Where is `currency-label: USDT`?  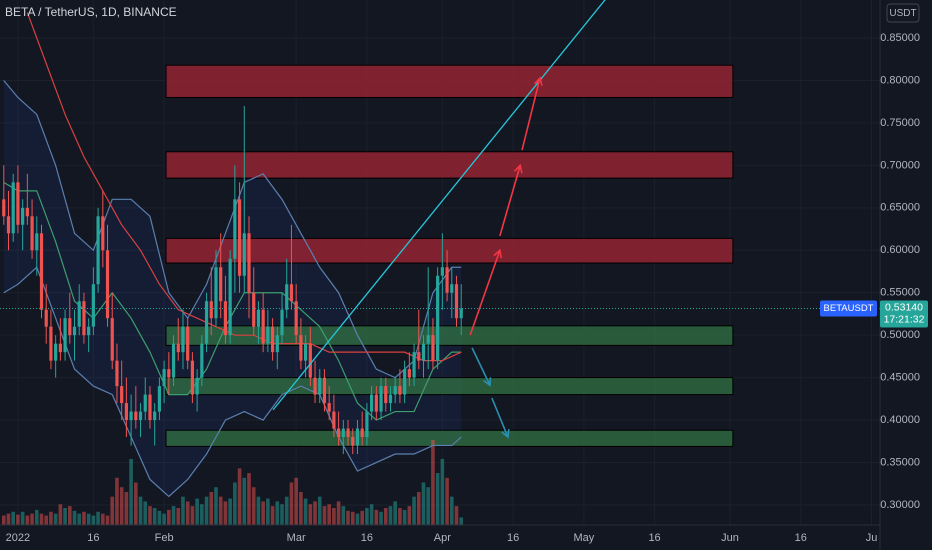
currency-label: USDT is located at coordinates (902, 13).